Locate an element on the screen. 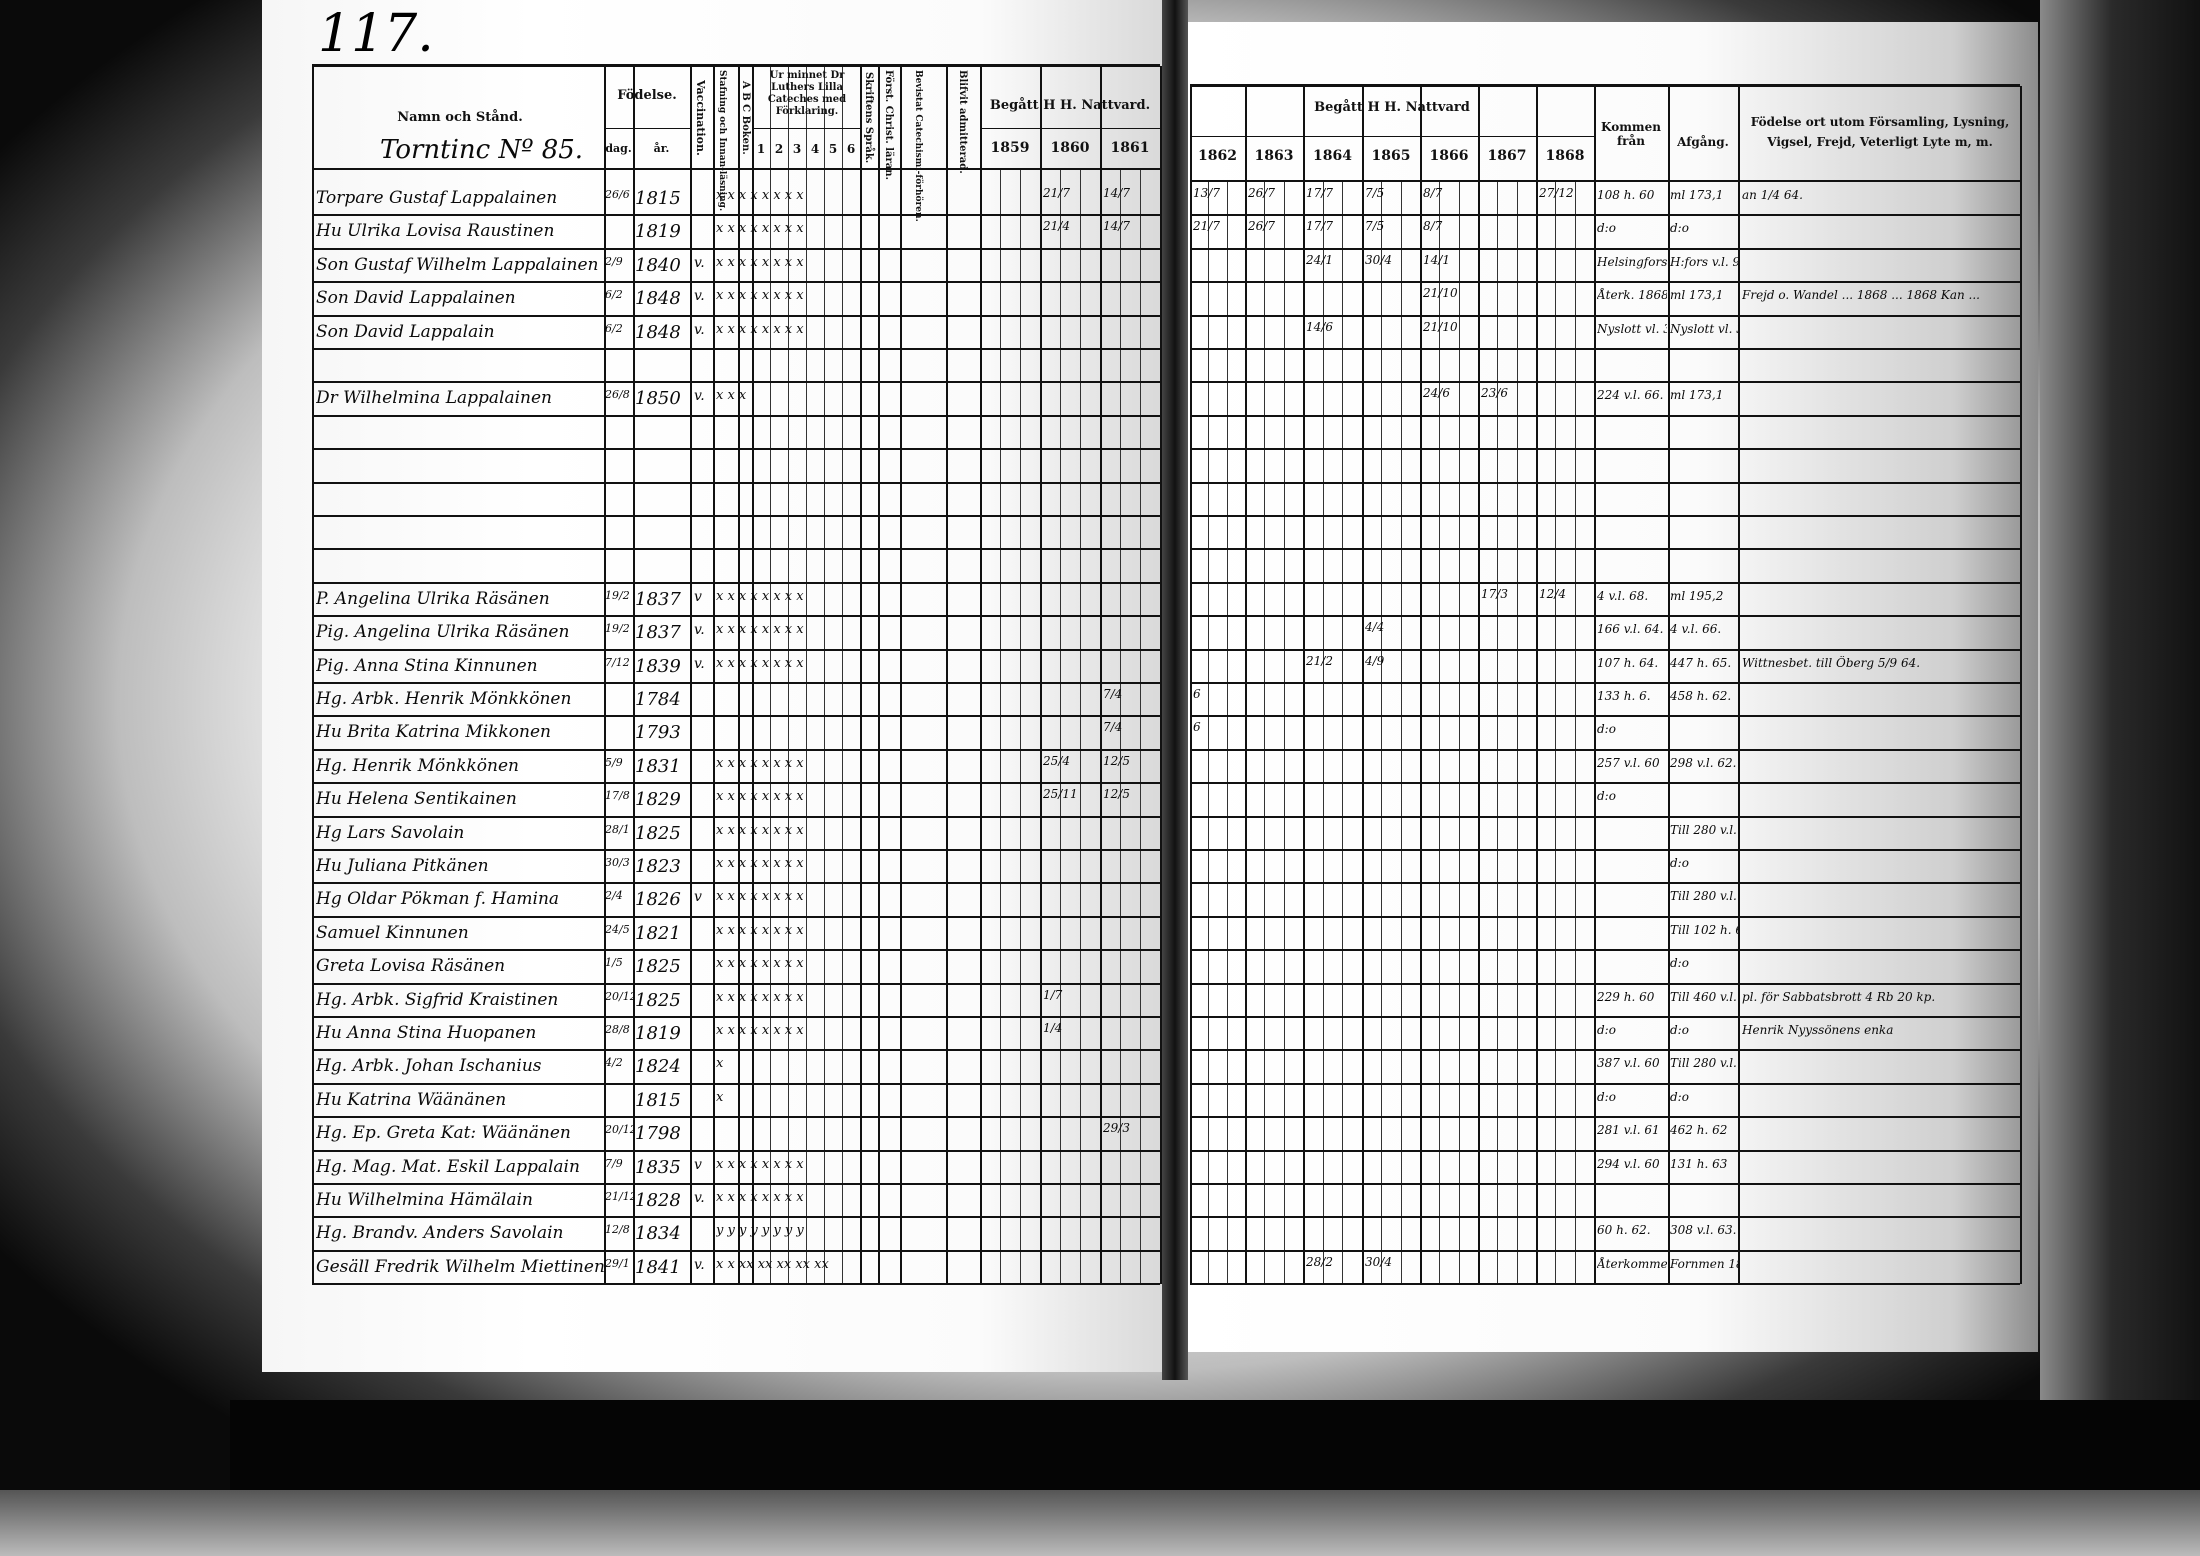 The width and height of the screenshot is (2200, 1556). reading-marks: x is located at coordinates (720, 1097).